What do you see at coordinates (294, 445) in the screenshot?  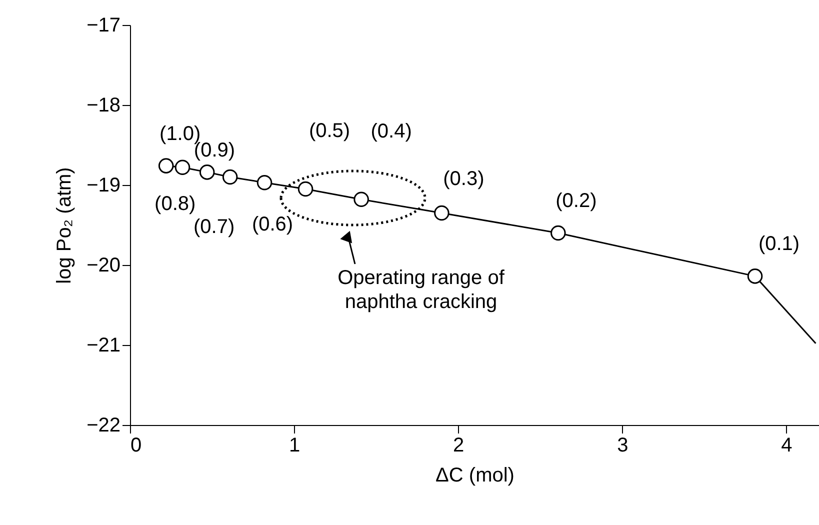 I see `x-tick-label: 1` at bounding box center [294, 445].